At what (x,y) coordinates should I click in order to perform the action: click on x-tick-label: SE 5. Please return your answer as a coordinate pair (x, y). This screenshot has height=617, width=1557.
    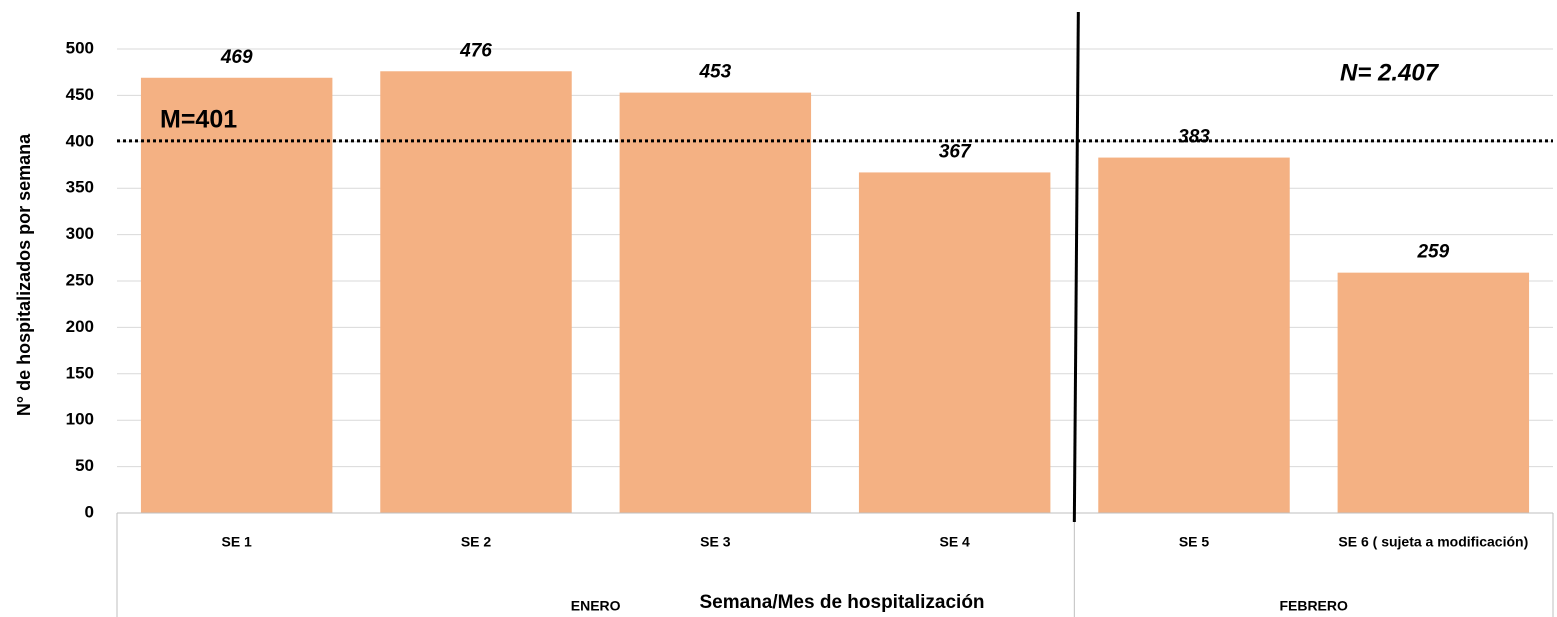
    Looking at the image, I should click on (1194, 542).